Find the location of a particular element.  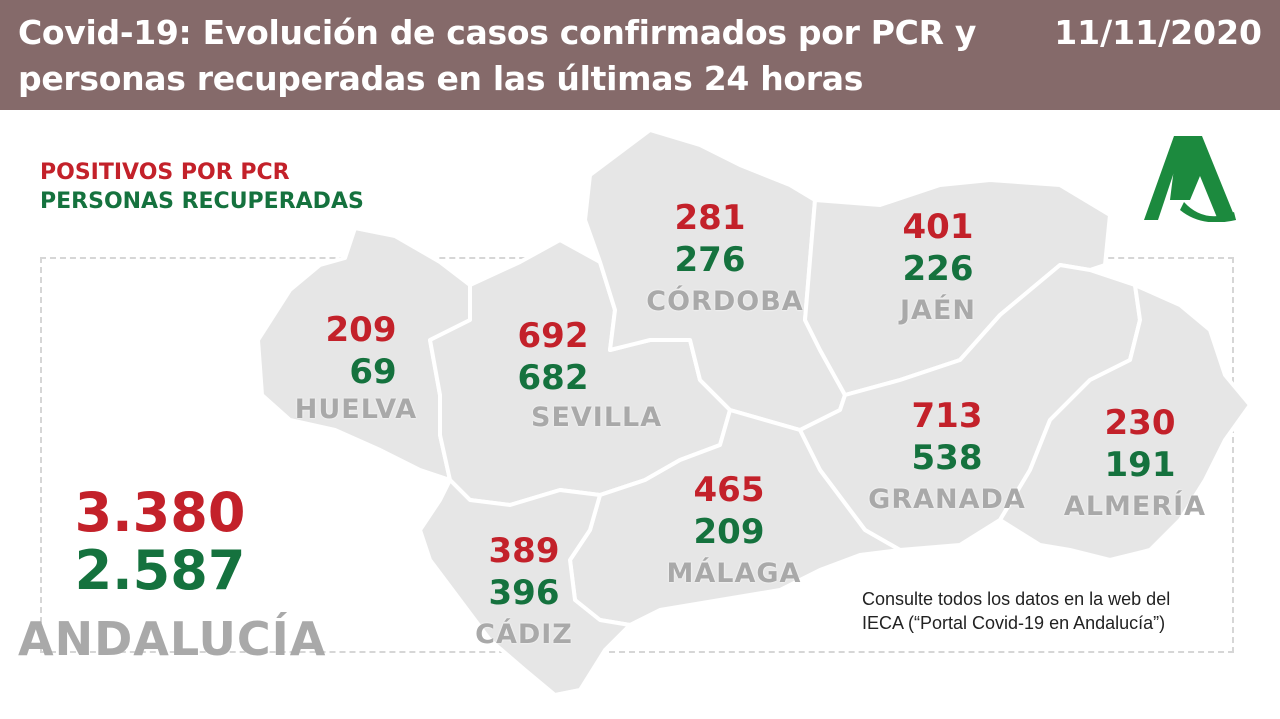

legend-positives: POSITIVOS POR PCR is located at coordinates (165, 172).